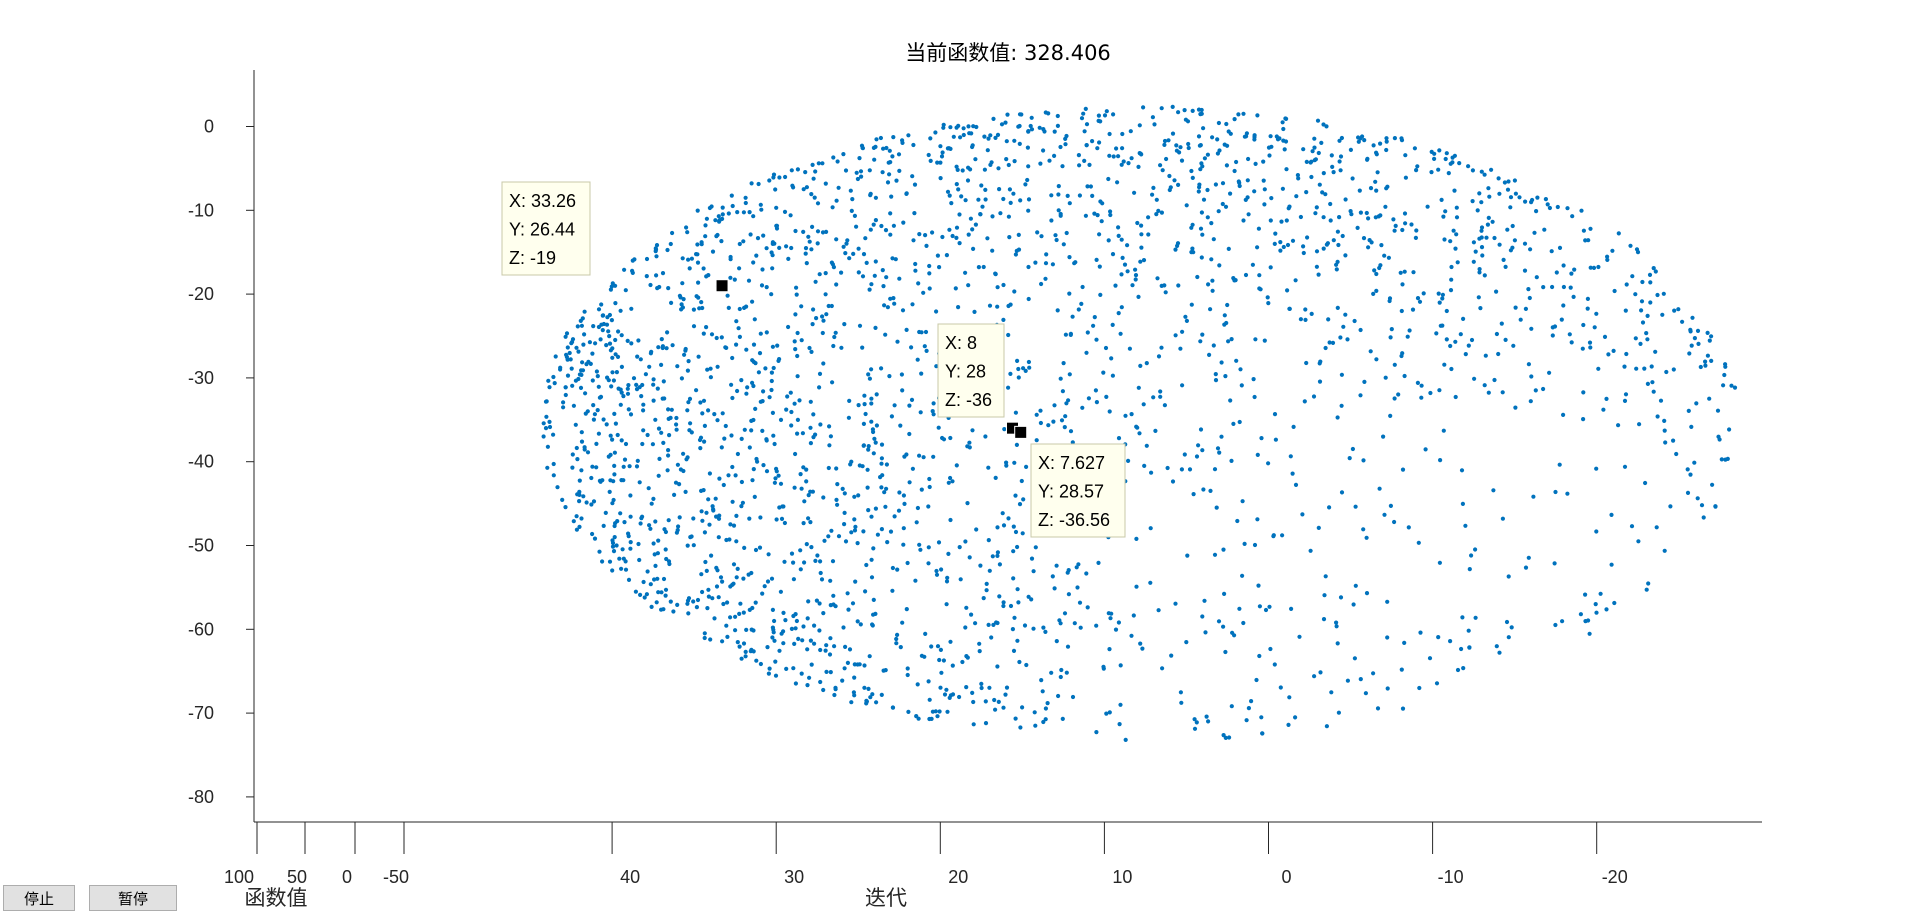 The image size is (1920, 912). What do you see at coordinates (133, 898) in the screenshot?
I see `pause-button: 暂停` at bounding box center [133, 898].